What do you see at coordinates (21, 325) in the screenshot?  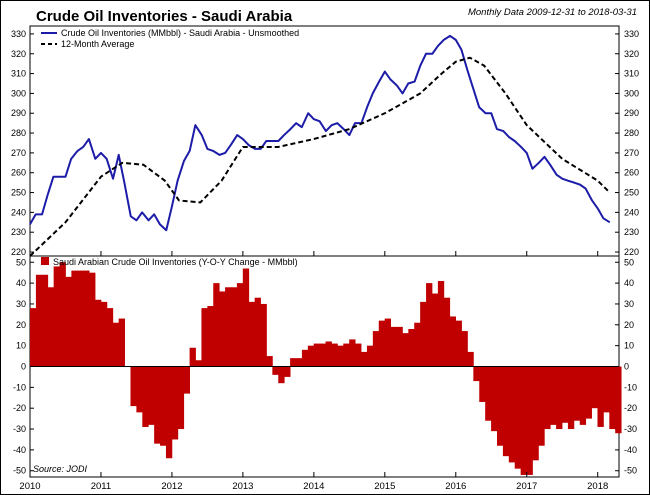 I see `bottom-y-tick-label-left: 20` at bounding box center [21, 325].